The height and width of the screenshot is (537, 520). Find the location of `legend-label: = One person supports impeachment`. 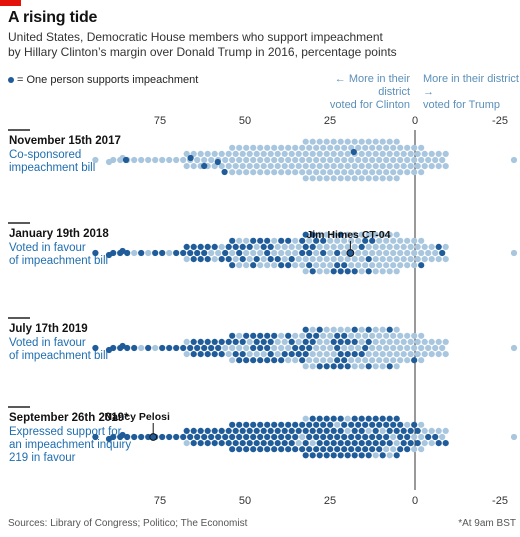

legend-label: = One person supports impeachment is located at coordinates (108, 80).